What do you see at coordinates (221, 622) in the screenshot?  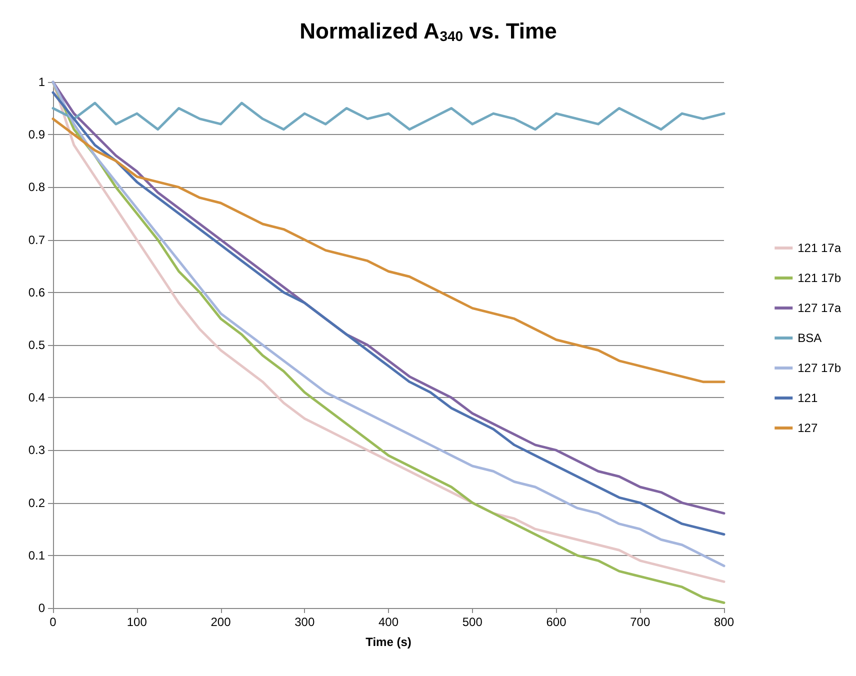 I see `x-tick-label: 200` at bounding box center [221, 622].